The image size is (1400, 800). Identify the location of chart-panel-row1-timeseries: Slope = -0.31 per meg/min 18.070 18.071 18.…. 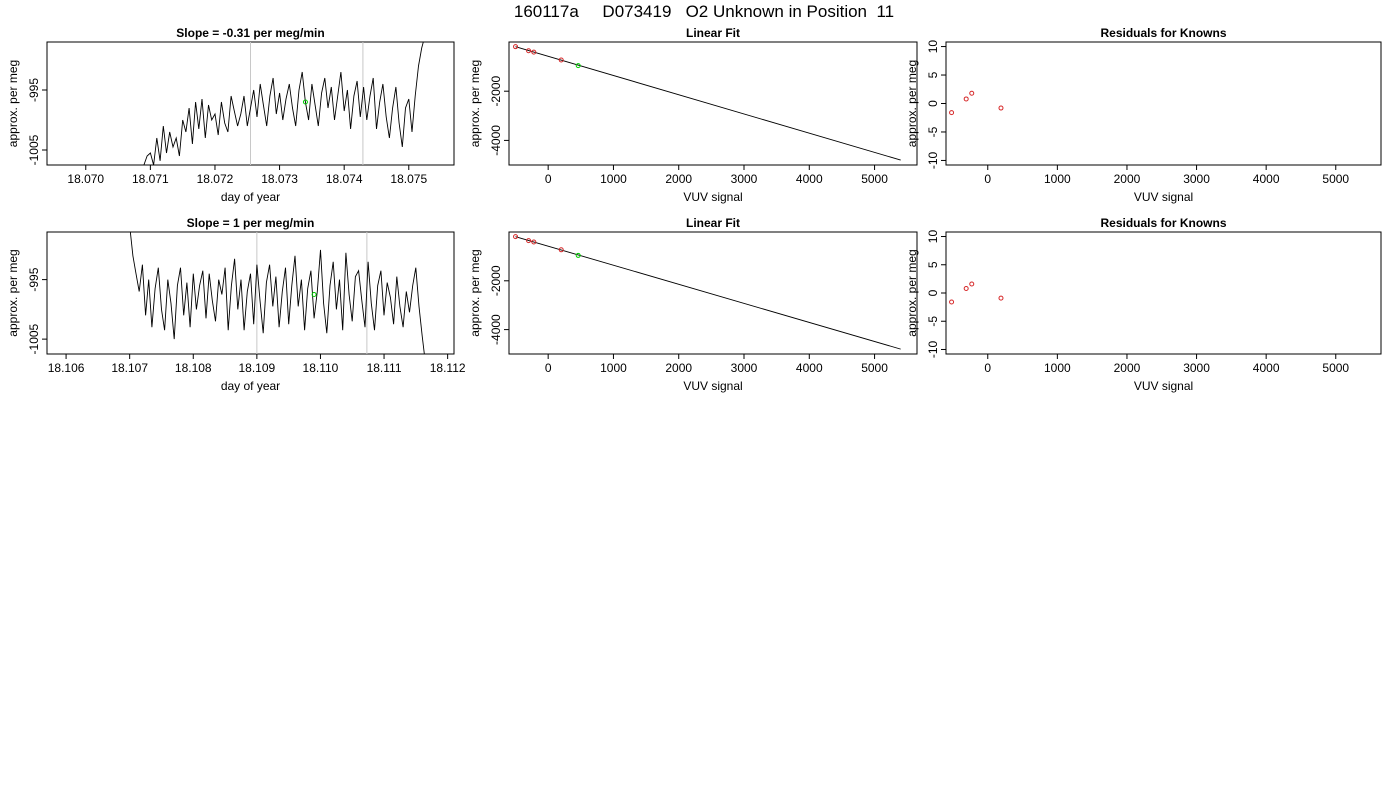
(230, 115).